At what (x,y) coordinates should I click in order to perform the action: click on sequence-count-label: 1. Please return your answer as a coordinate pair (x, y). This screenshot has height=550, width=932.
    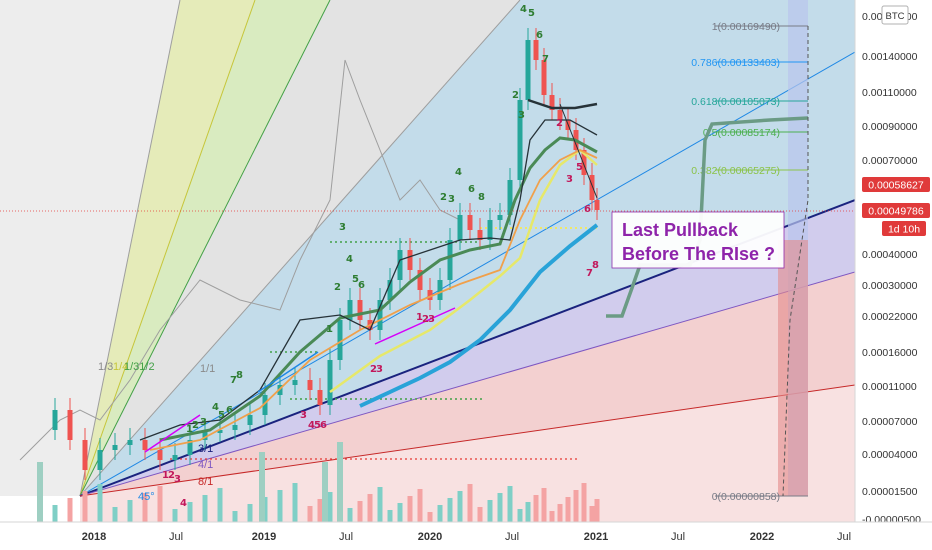
    Looking at the image, I should click on (329, 329).